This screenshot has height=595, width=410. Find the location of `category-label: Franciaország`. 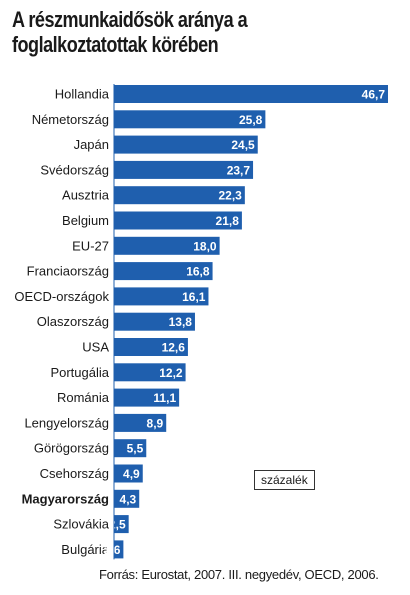

category-label: Franciaország is located at coordinates (68, 271).